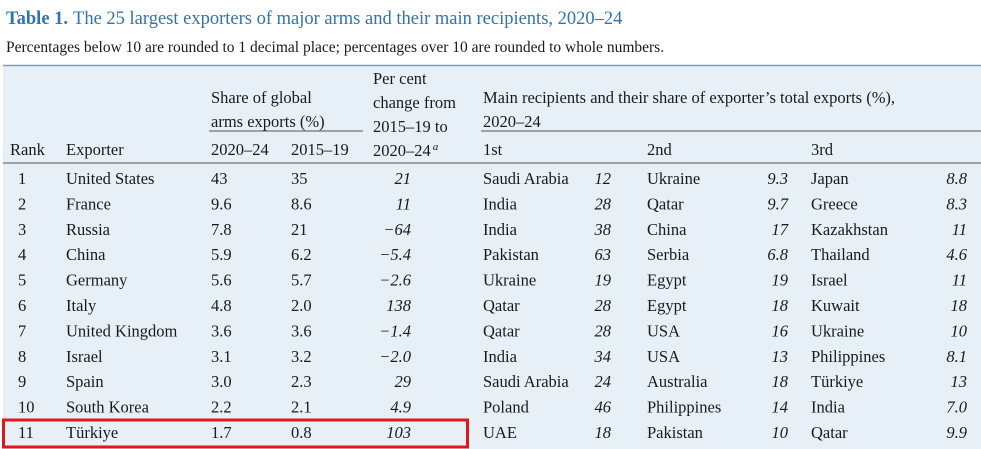 The image size is (981, 449). What do you see at coordinates (780, 330) in the screenshot?
I see `table-cell: 16` at bounding box center [780, 330].